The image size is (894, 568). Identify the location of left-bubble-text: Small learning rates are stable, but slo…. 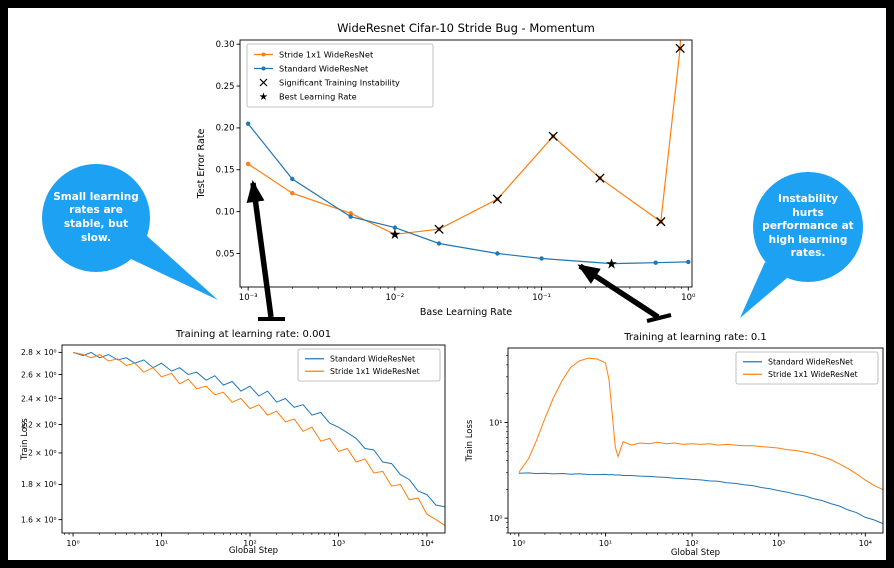
(96, 217).